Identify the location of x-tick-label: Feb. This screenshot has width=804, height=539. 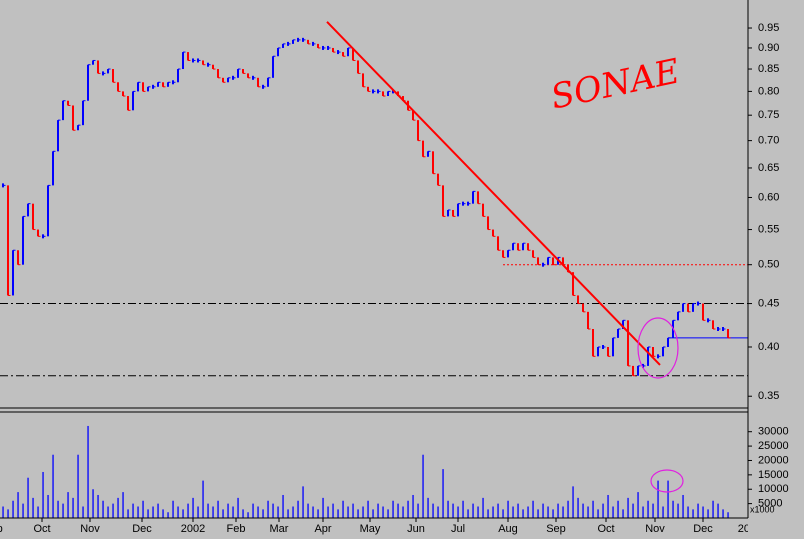
(236, 529).